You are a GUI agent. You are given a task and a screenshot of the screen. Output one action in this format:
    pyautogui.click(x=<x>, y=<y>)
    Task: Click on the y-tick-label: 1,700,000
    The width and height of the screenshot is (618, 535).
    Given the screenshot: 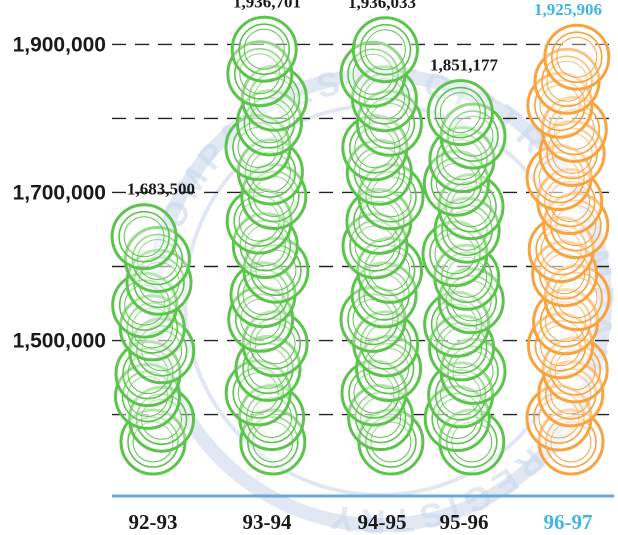 What is the action you would take?
    pyautogui.click(x=59, y=192)
    